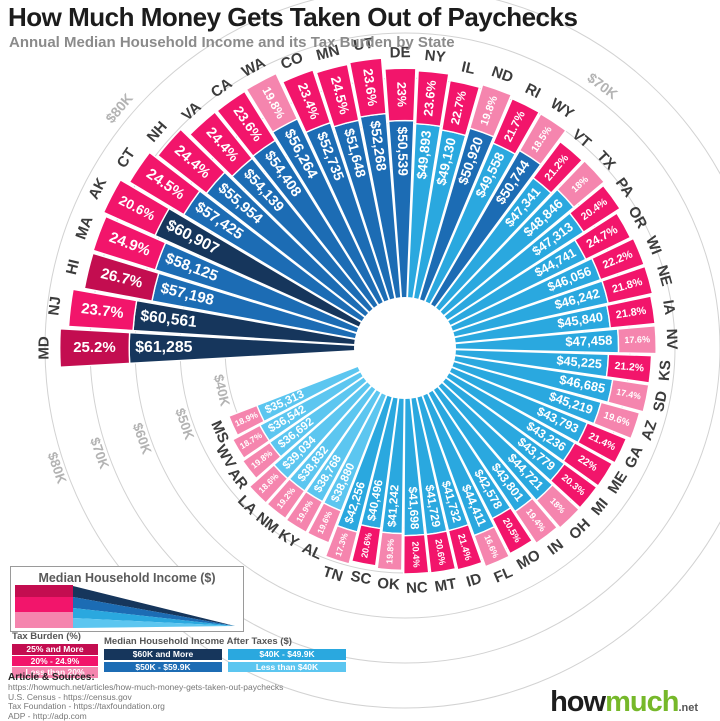 This screenshot has width=720, height=721. Describe the element at coordinates (468, 69) in the screenshot. I see `state-label-IL: IL` at that location.